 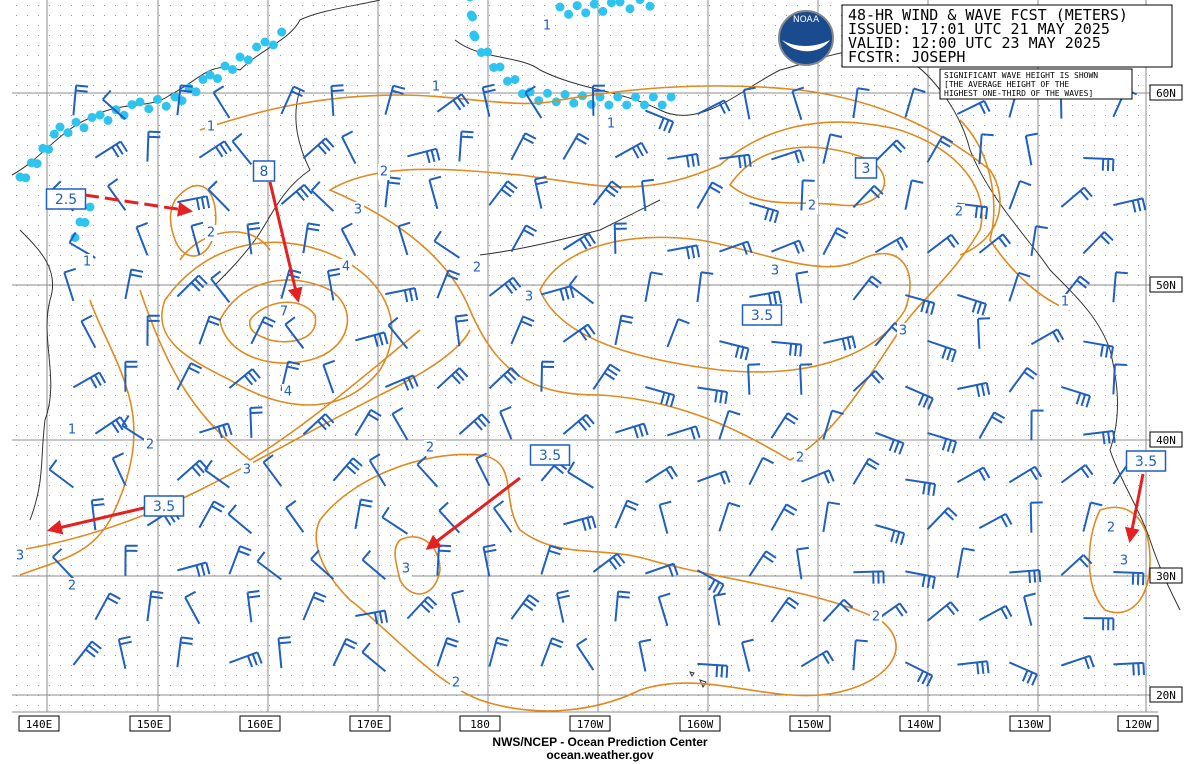 I want to click on contour-label: 4, so click(x=288, y=392).